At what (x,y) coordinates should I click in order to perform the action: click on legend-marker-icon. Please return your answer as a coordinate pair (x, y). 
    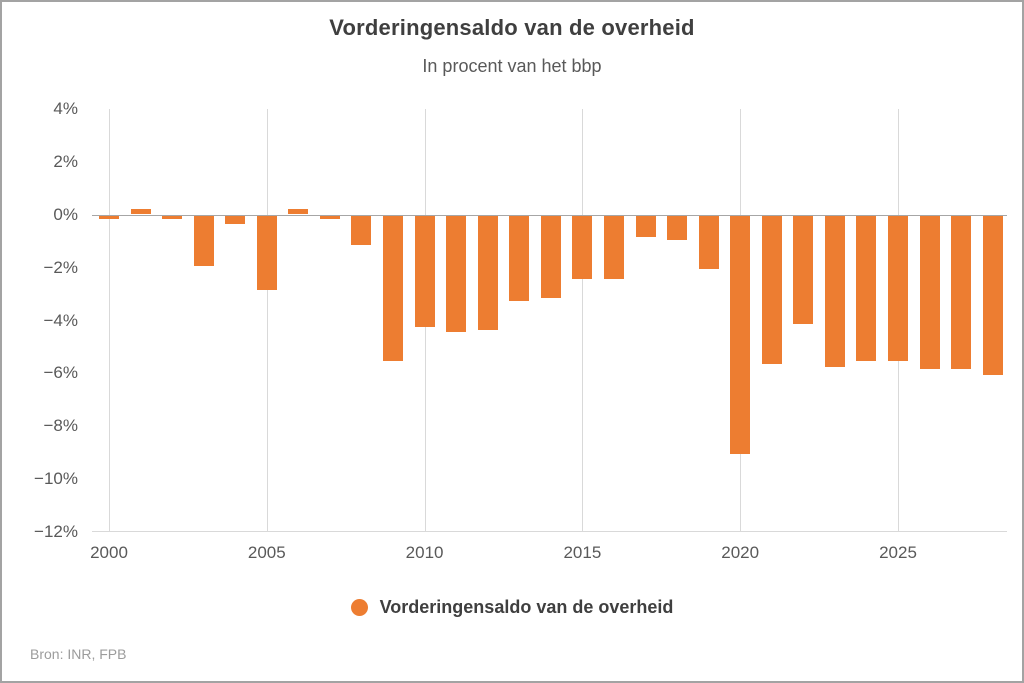
    Looking at the image, I should click on (359, 607).